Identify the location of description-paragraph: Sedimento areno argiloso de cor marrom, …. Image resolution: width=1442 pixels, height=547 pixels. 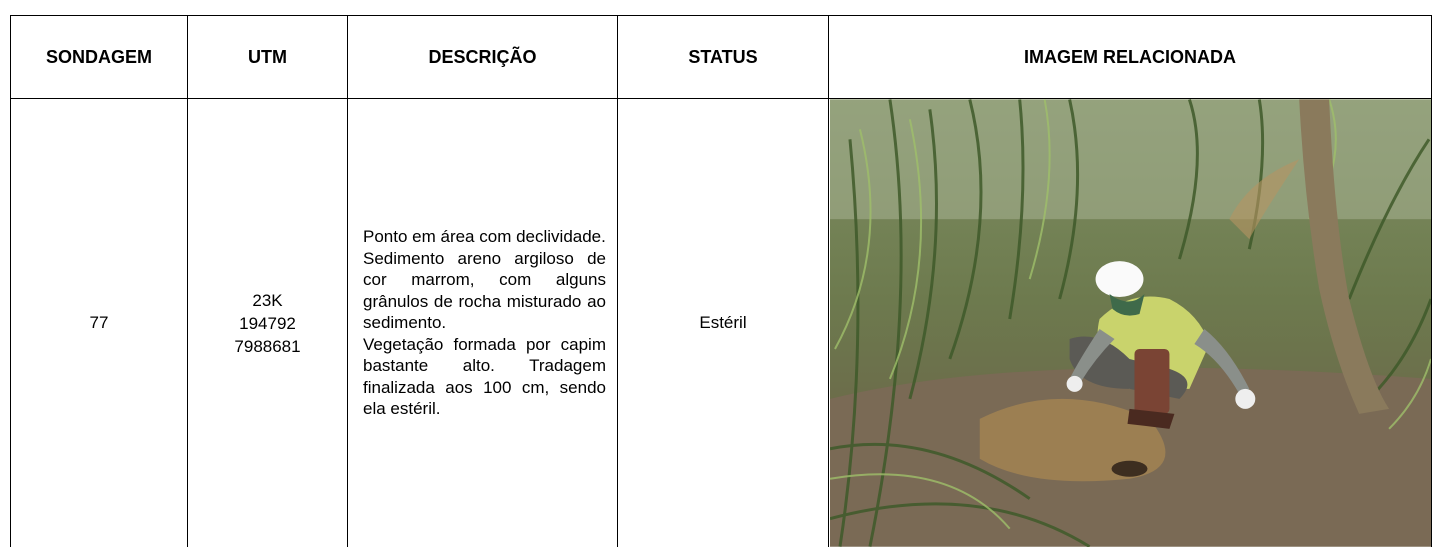
(484, 290).